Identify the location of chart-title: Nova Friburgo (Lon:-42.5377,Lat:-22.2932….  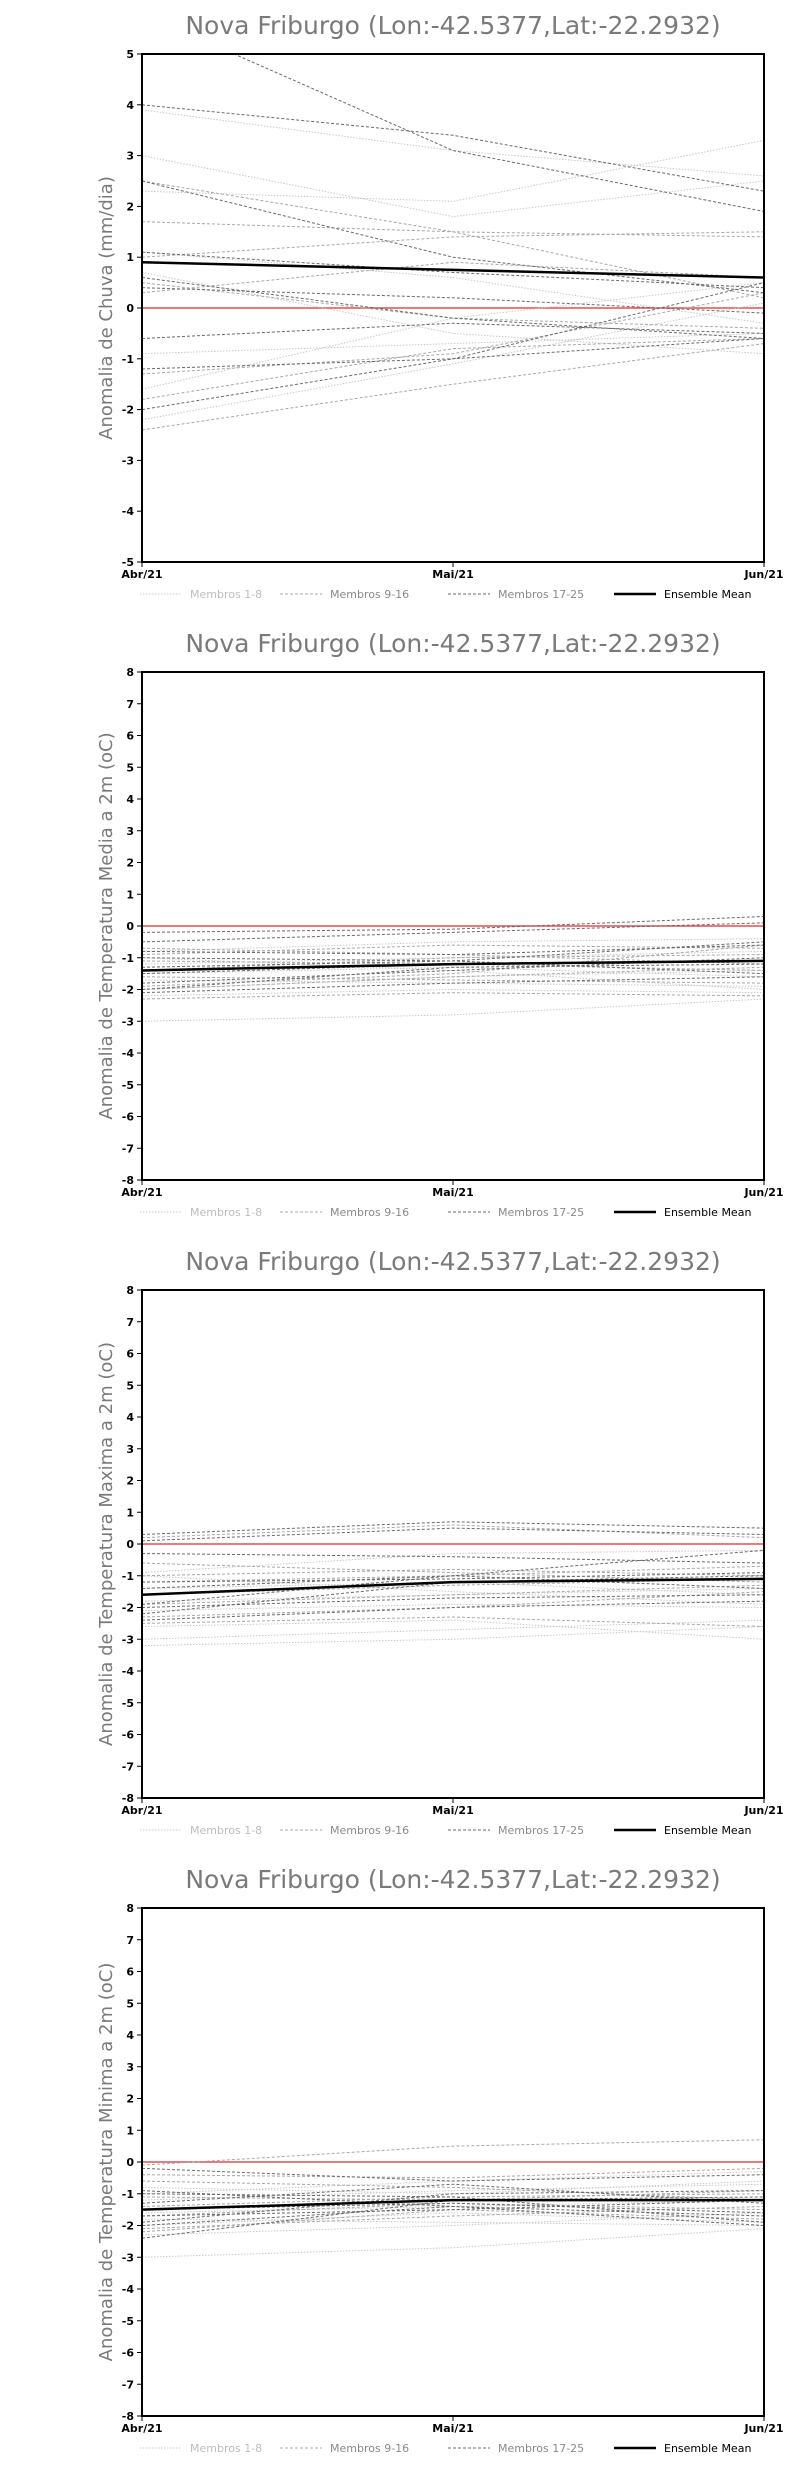
(452, 643).